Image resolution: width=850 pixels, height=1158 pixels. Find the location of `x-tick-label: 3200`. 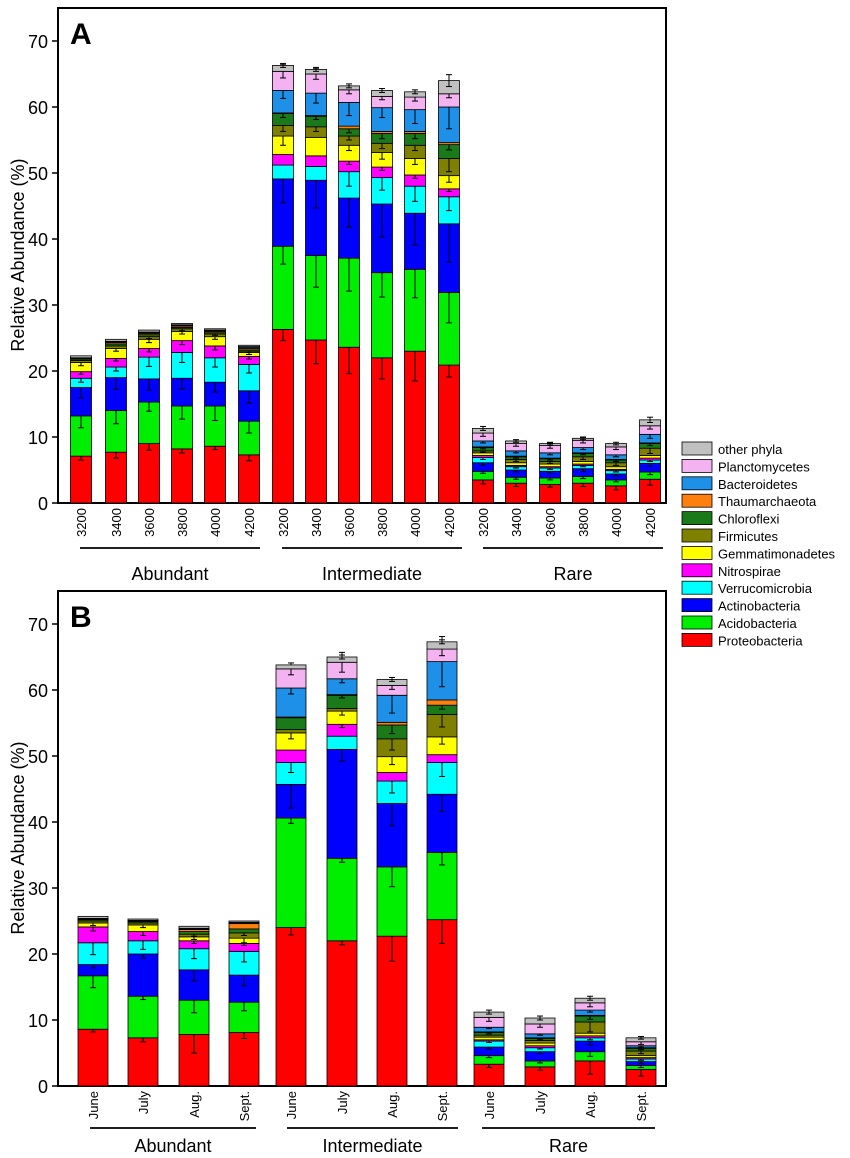

x-tick-label: 3200 is located at coordinates (283, 522).